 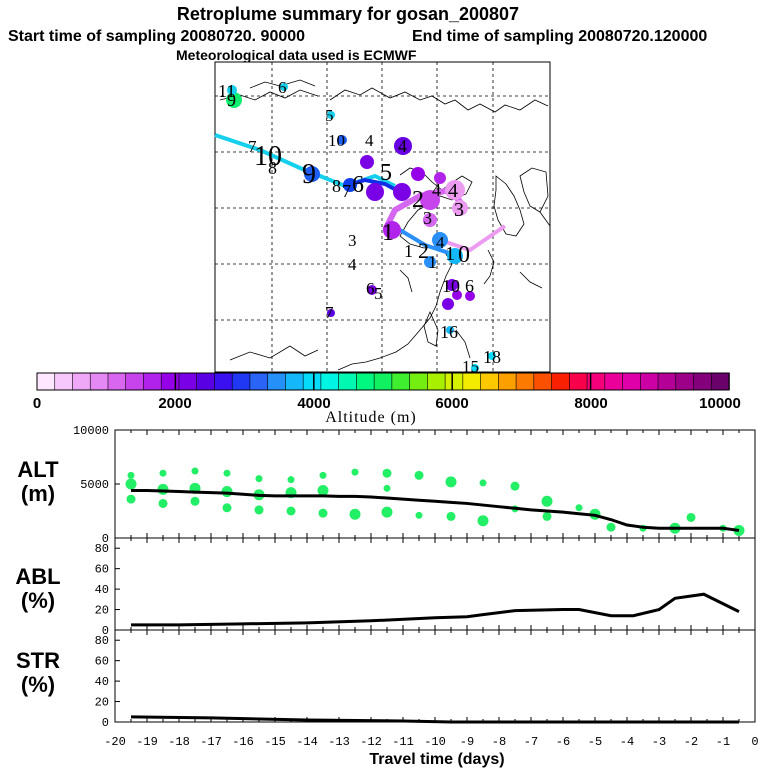 I want to click on alt-x-ticks, so click(x=435, y=484).